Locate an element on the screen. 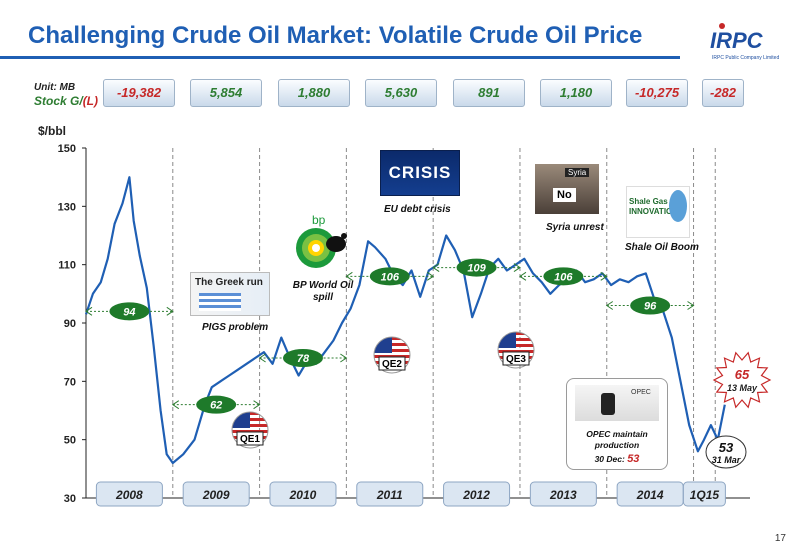  low-callout-bubble is located at coordinates (726, 452).